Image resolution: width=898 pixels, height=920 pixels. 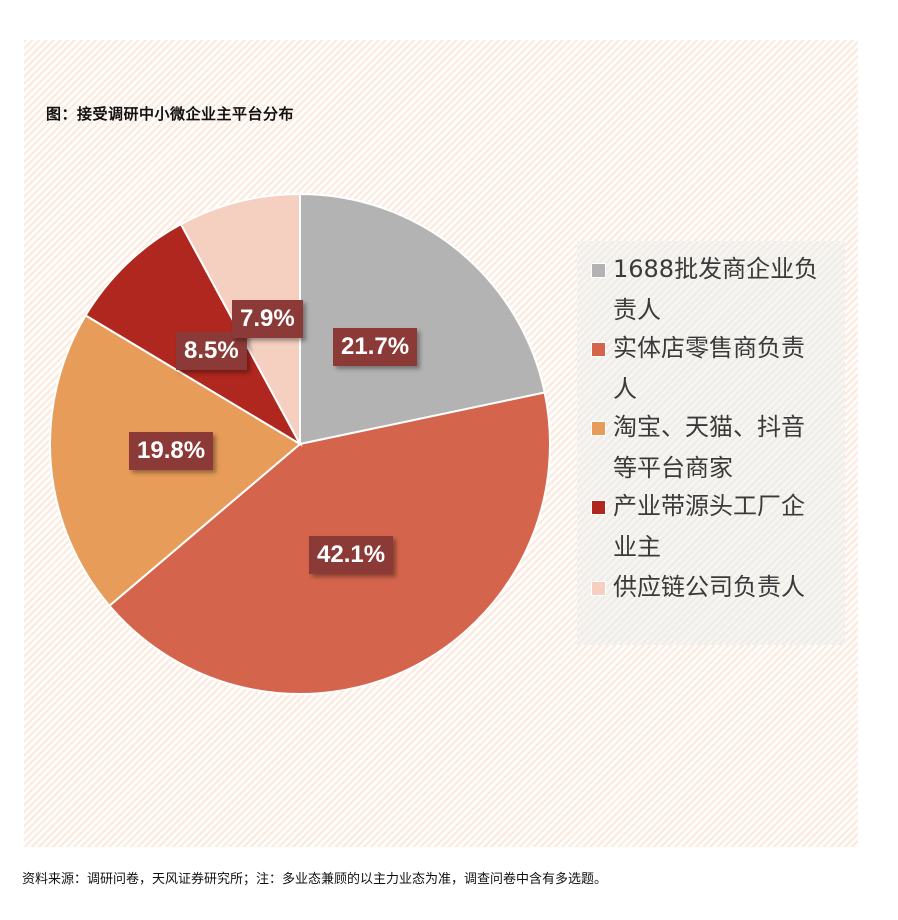 I want to click on legend-swatch-supply, so click(x=598, y=588).